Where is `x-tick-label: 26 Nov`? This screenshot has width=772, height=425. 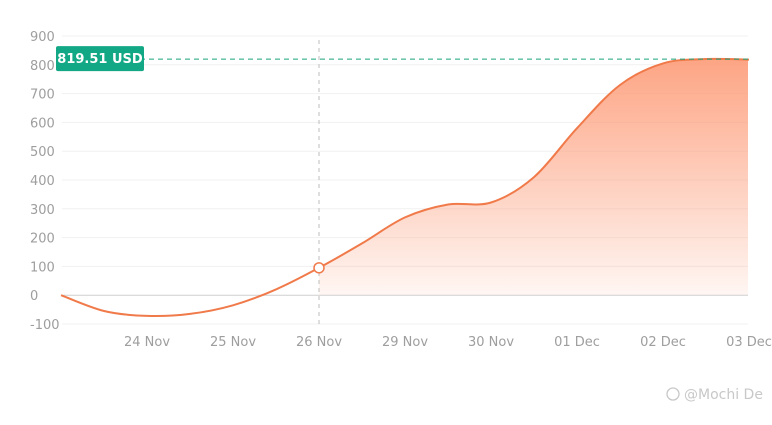 x-tick-label: 26 Nov is located at coordinates (319, 342).